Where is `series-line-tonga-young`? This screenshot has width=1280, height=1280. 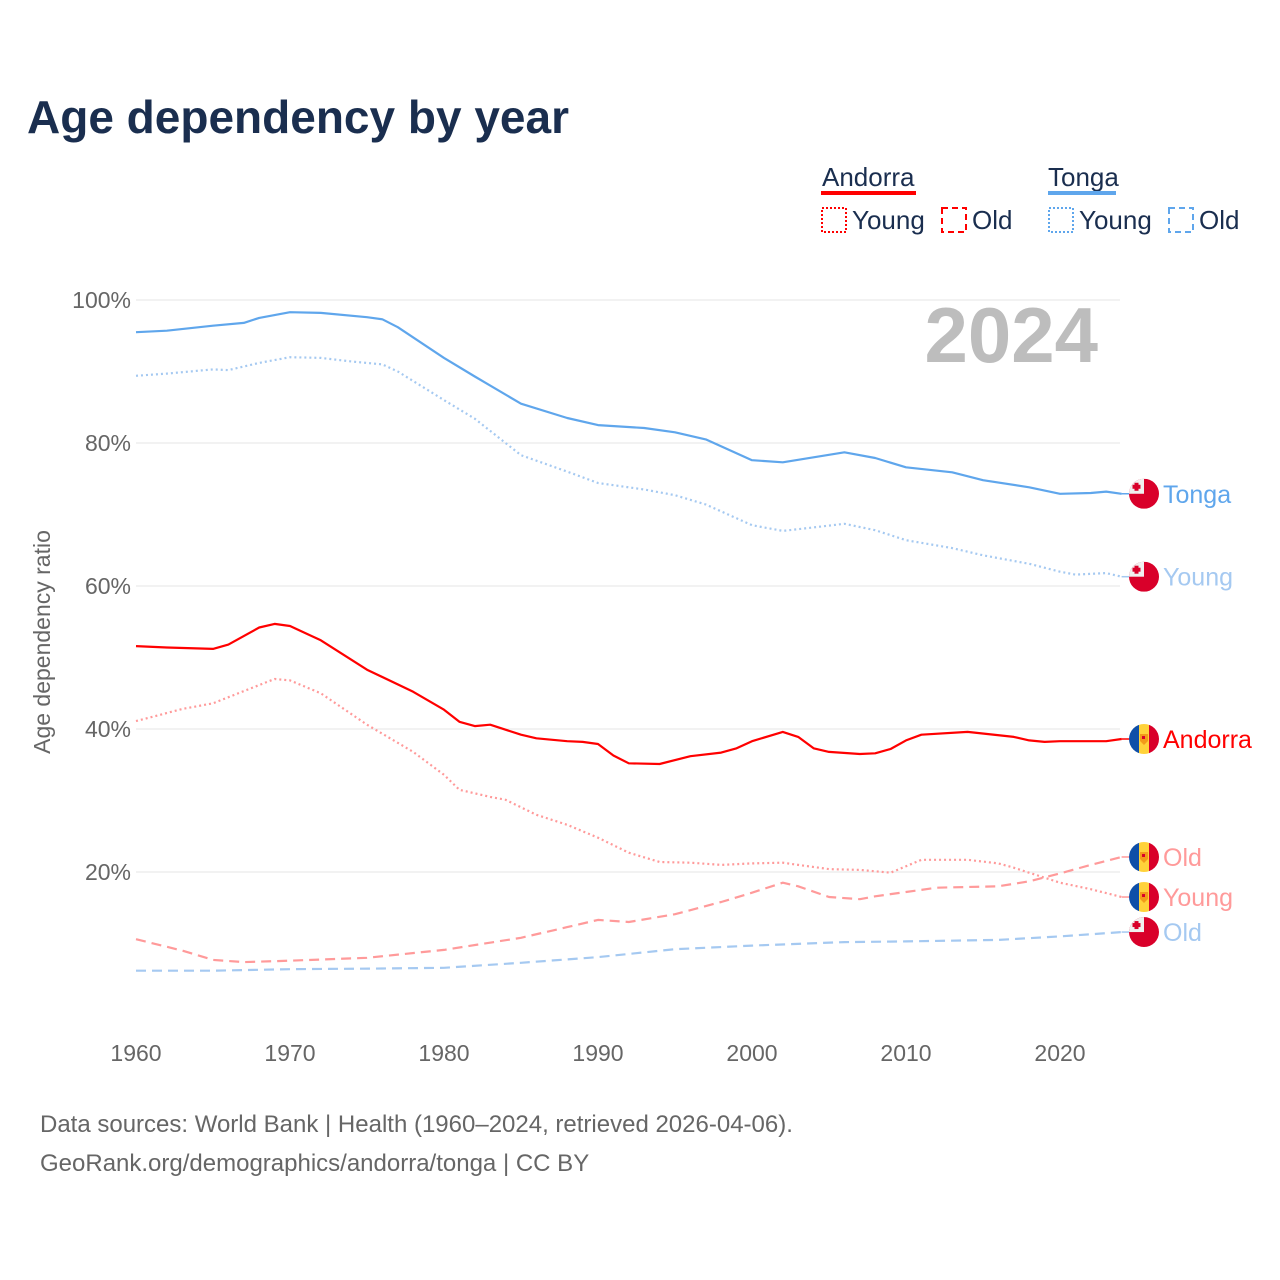
series-line-tonga-young is located at coordinates (628, 467).